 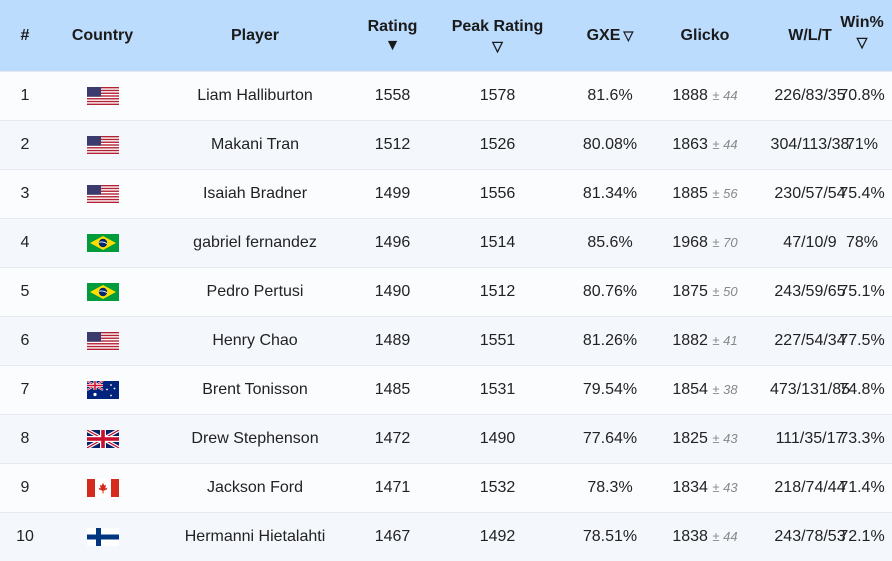 I want to click on gxe-cell: 80.76%, so click(x=610, y=292).